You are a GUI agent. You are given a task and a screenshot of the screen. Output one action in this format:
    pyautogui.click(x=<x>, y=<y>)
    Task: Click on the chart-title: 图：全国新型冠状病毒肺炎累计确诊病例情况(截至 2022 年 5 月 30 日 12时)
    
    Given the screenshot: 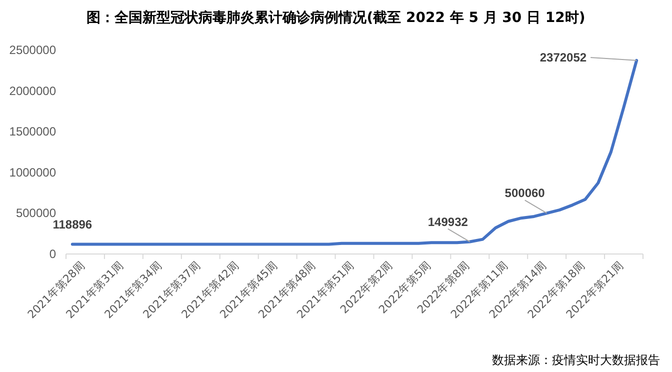 What is the action you would take?
    pyautogui.click(x=336, y=17)
    